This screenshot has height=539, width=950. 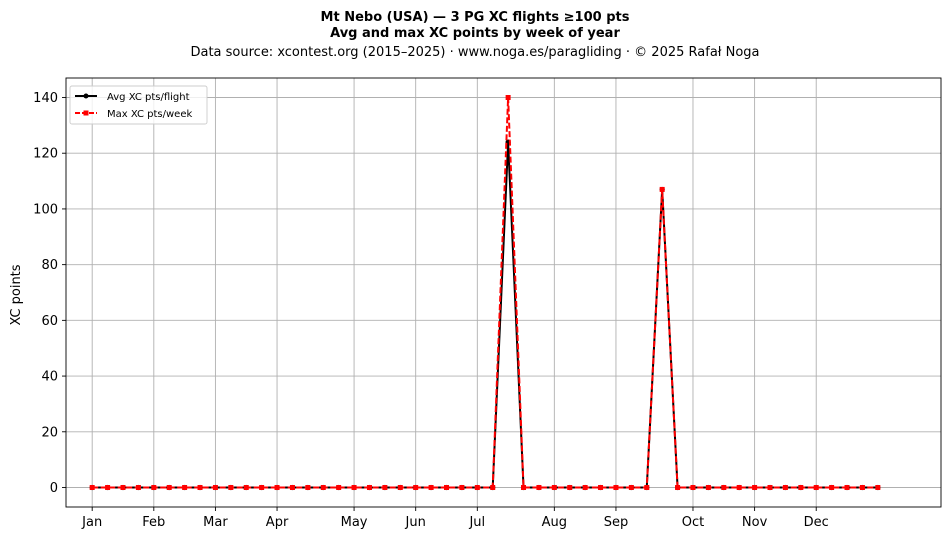 What do you see at coordinates (475, 17) in the screenshot?
I see `chart-title: Mt Nebo (USA) — 3 PG XC flights ≥100 pts` at bounding box center [475, 17].